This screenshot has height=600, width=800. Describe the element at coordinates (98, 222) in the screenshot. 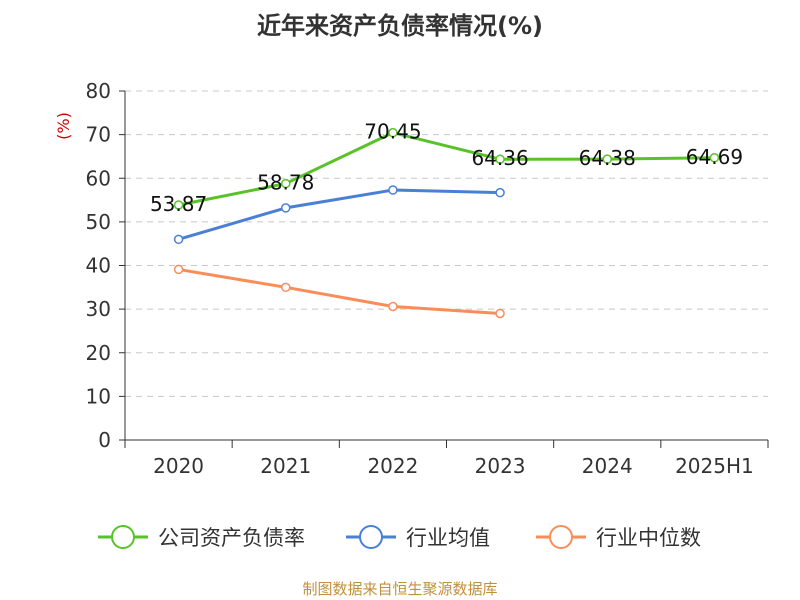

I see `y-tick-label: 50` at that location.